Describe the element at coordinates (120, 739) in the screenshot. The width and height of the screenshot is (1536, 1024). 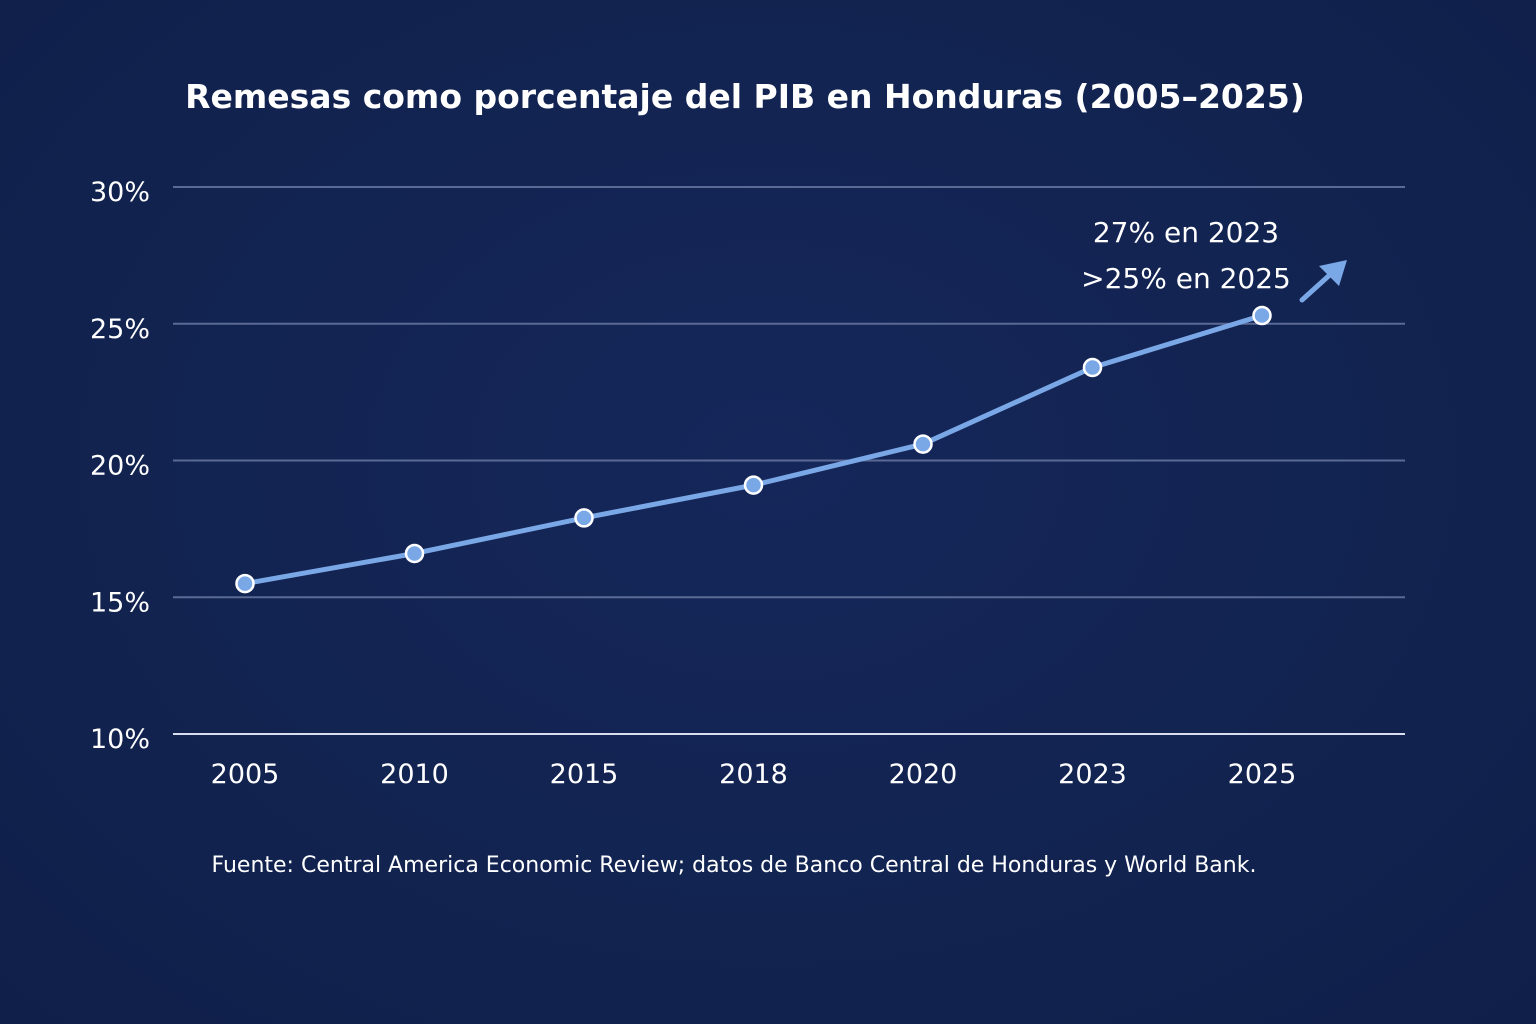
I see `y-tick-label: 10%` at that location.